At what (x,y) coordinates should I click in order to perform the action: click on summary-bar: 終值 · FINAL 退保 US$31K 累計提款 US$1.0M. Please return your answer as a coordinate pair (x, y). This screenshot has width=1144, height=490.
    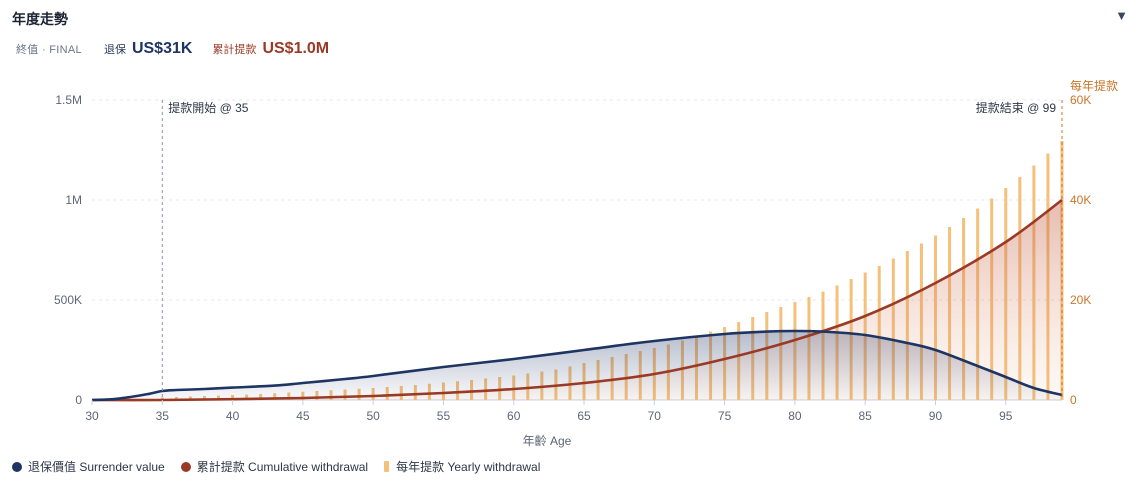
    Looking at the image, I should click on (182, 52).